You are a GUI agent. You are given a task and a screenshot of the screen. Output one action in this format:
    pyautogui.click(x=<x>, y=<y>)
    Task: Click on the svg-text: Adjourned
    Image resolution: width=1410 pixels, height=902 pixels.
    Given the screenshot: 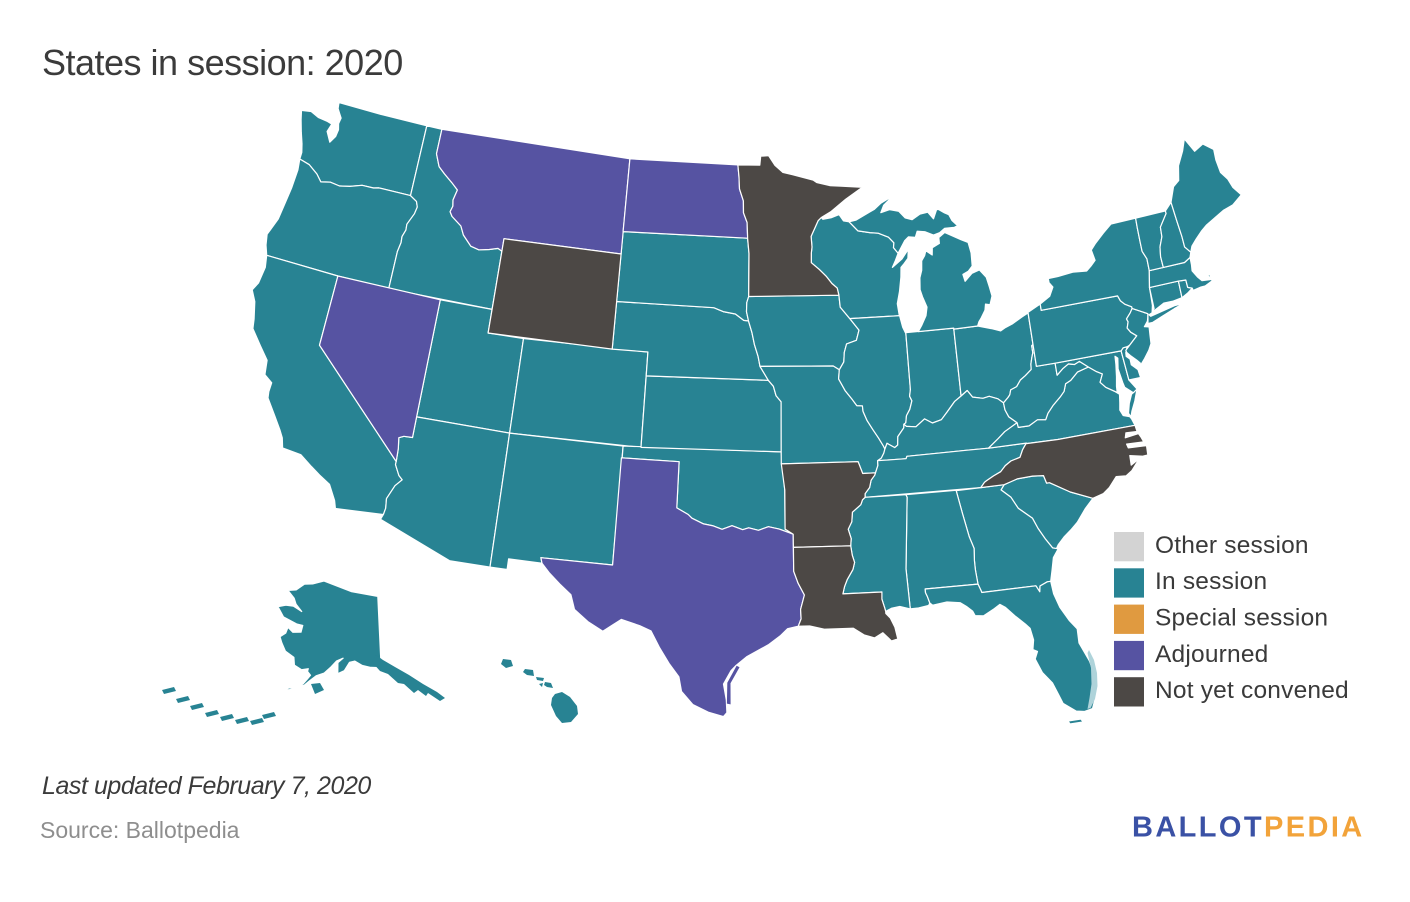 What is the action you would take?
    pyautogui.click(x=1212, y=654)
    